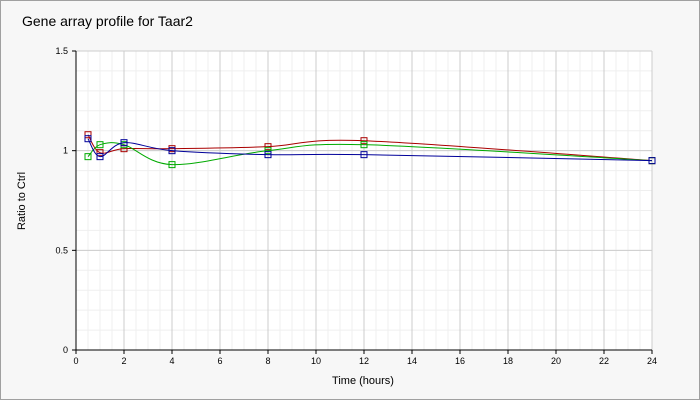  What do you see at coordinates (123, 361) in the screenshot?
I see `x-tick-label: 2` at bounding box center [123, 361].